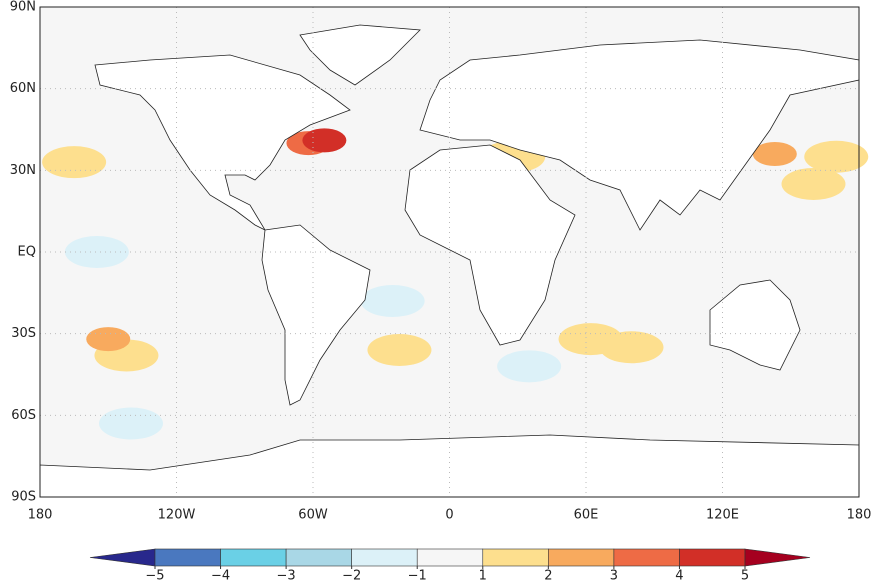  I want to click on colorbar-extend-low, so click(122, 557).